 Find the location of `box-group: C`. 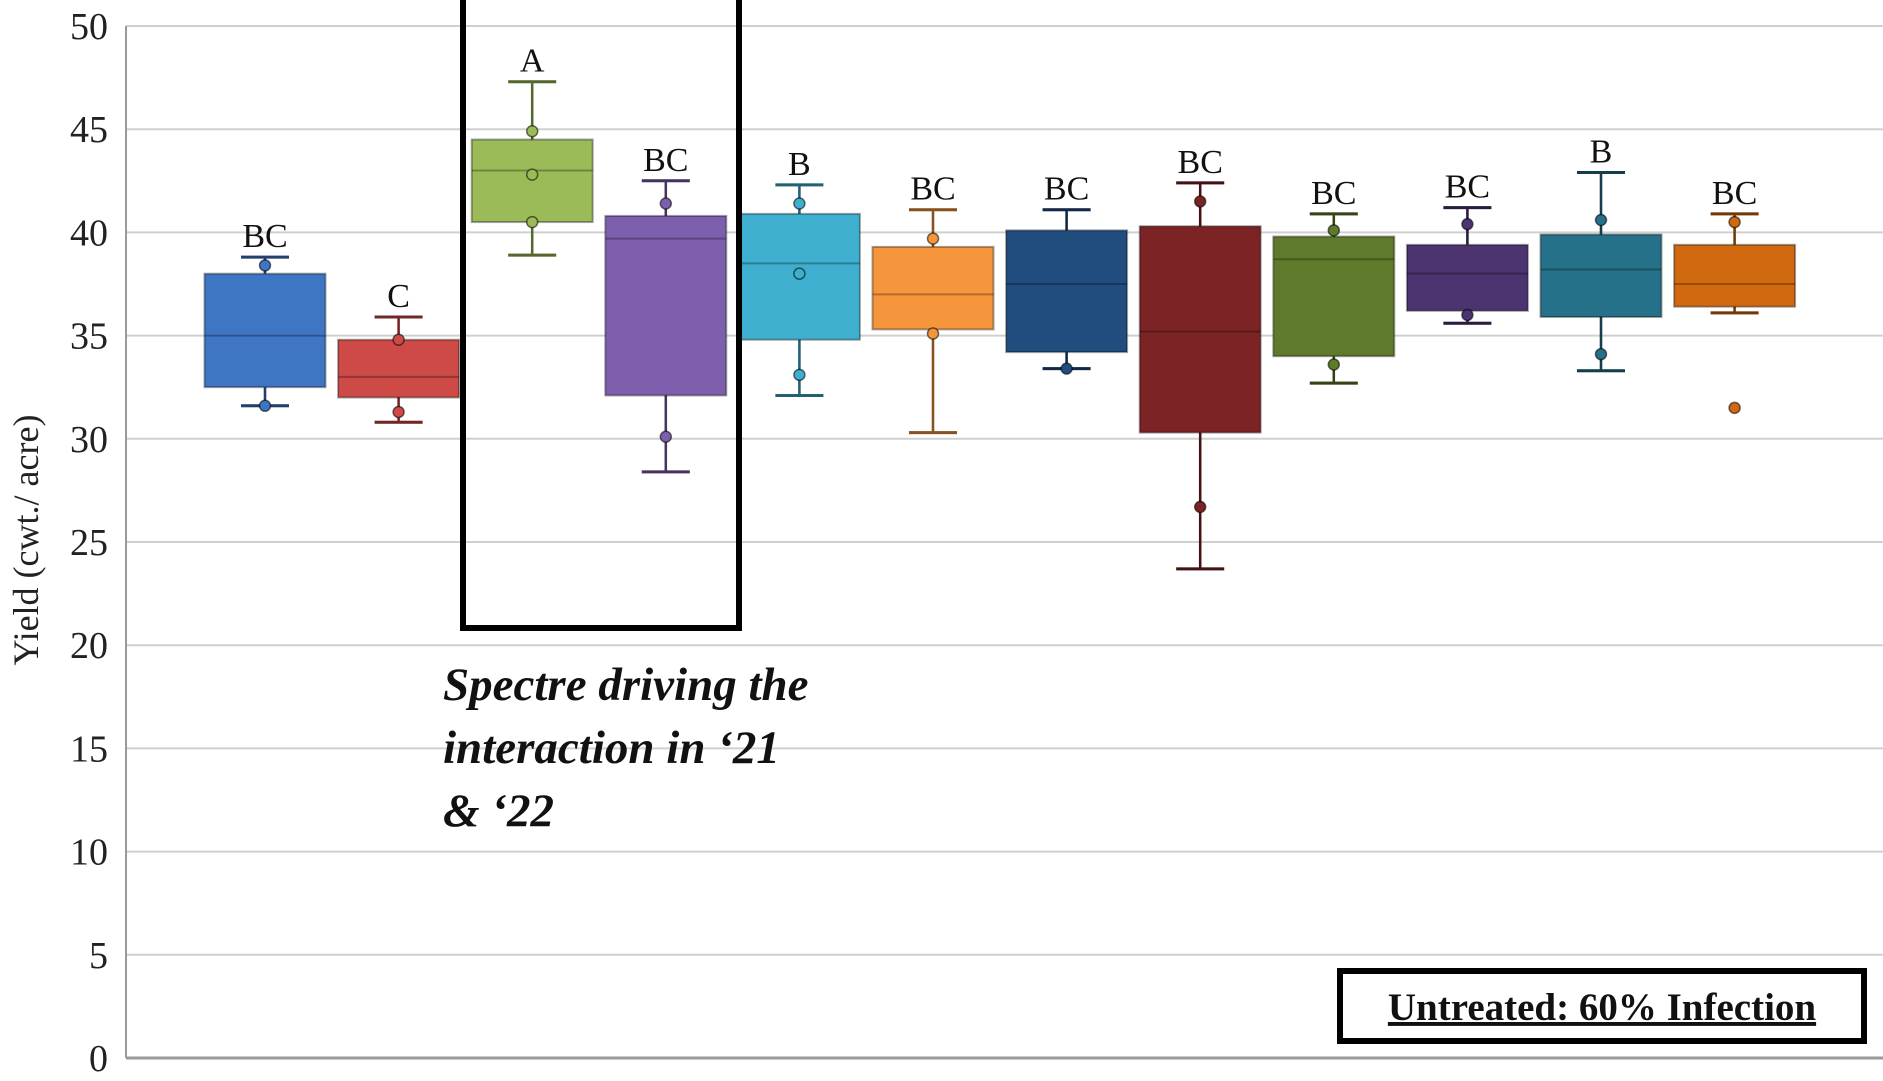

box-group: C is located at coordinates (399, 351).